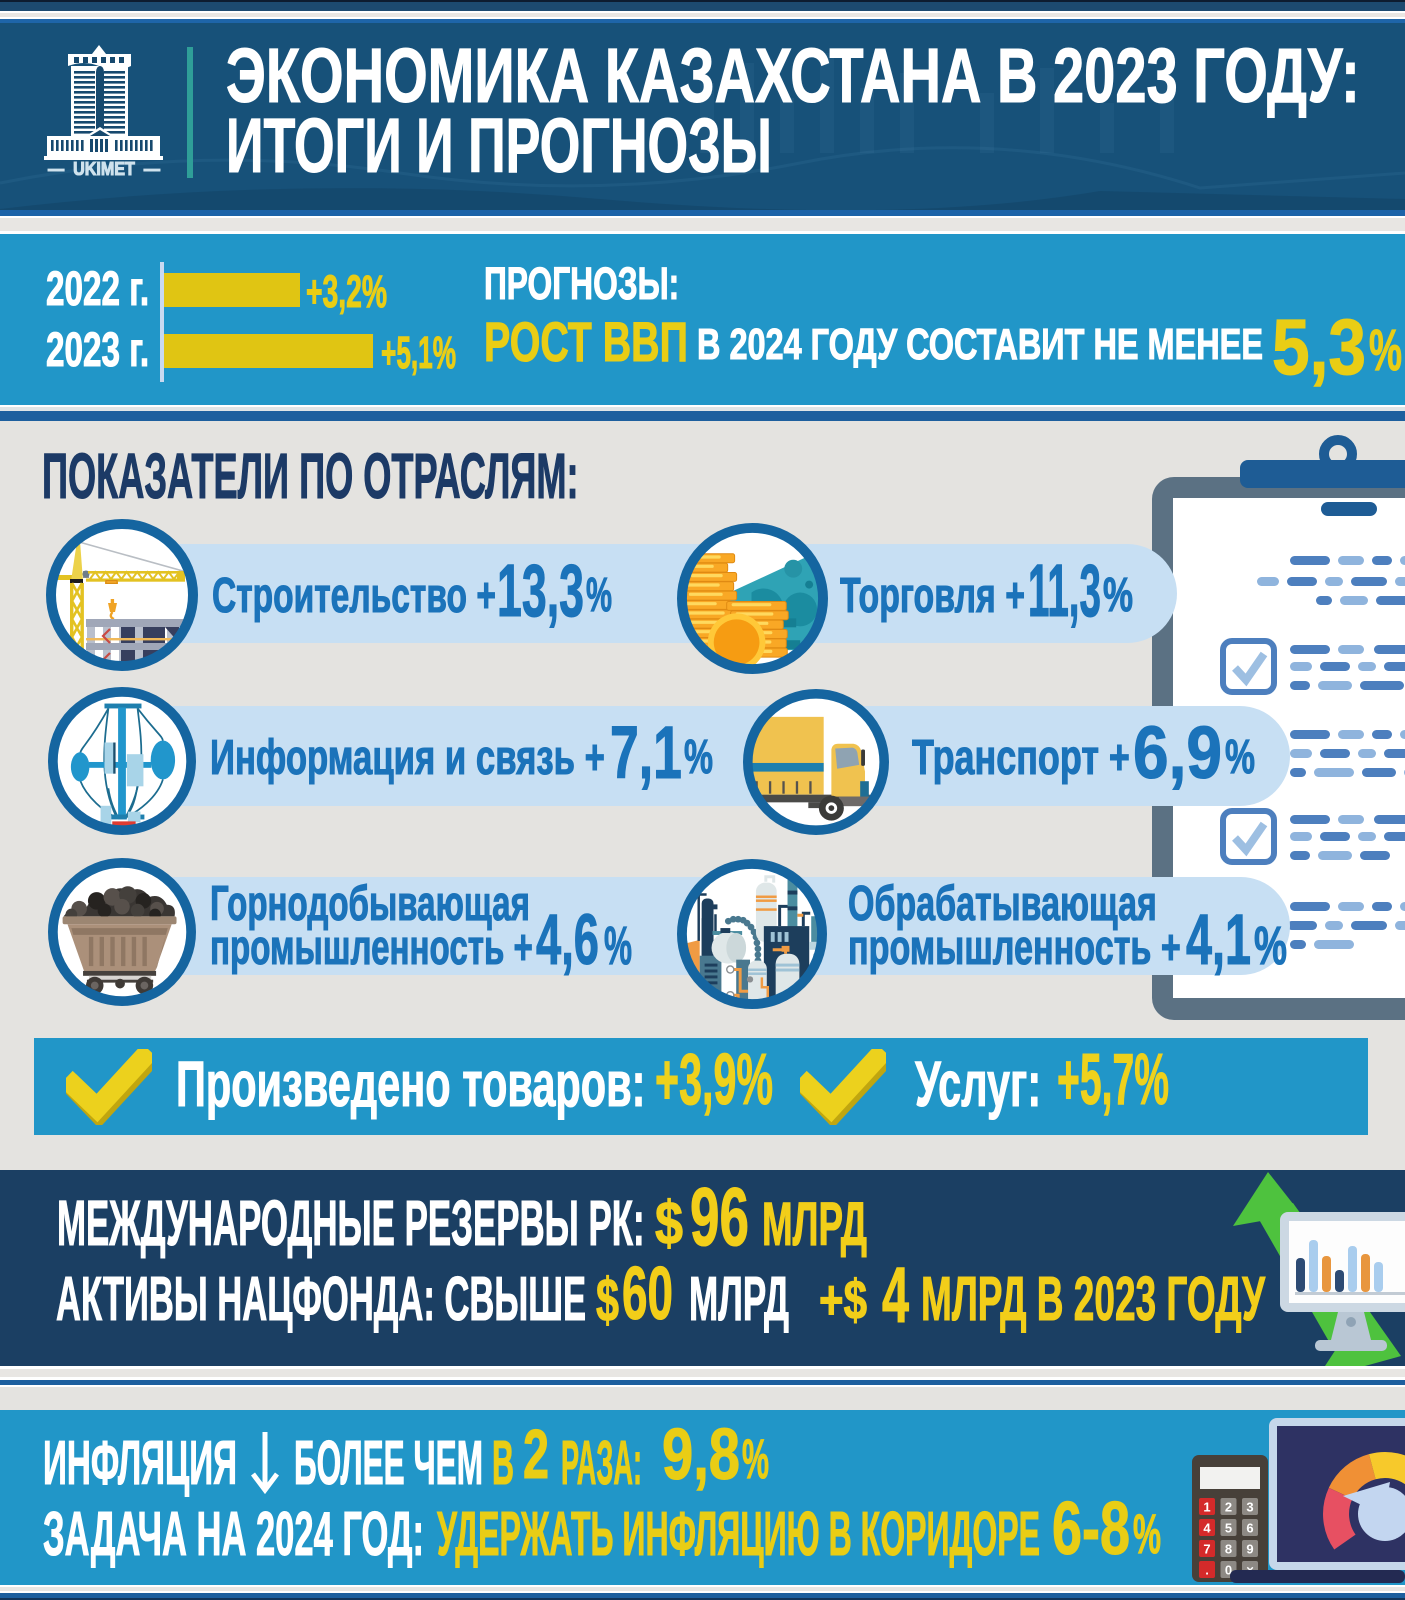 The height and width of the screenshot is (1600, 1405). I want to click on svg-text: 1, so click(1206, 1507).